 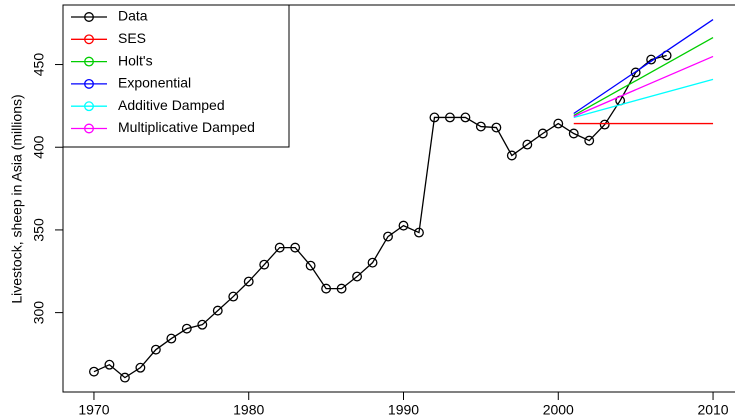 What do you see at coordinates (558, 410) in the screenshot?
I see `x-tick-label: 2000` at bounding box center [558, 410].